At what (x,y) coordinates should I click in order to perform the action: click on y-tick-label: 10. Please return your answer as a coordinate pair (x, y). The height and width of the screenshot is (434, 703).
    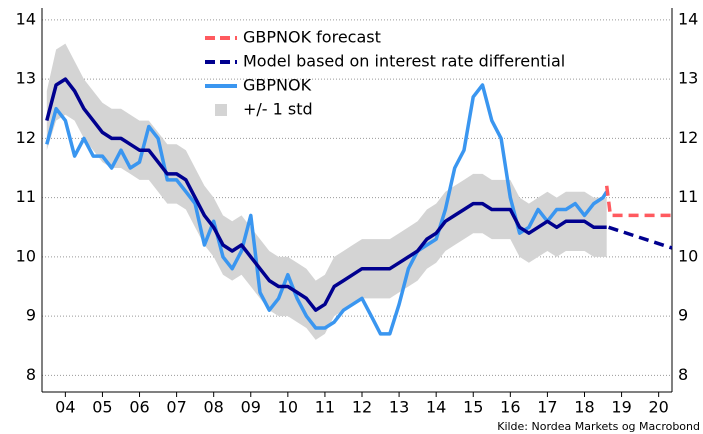
    Looking at the image, I should click on (26, 255).